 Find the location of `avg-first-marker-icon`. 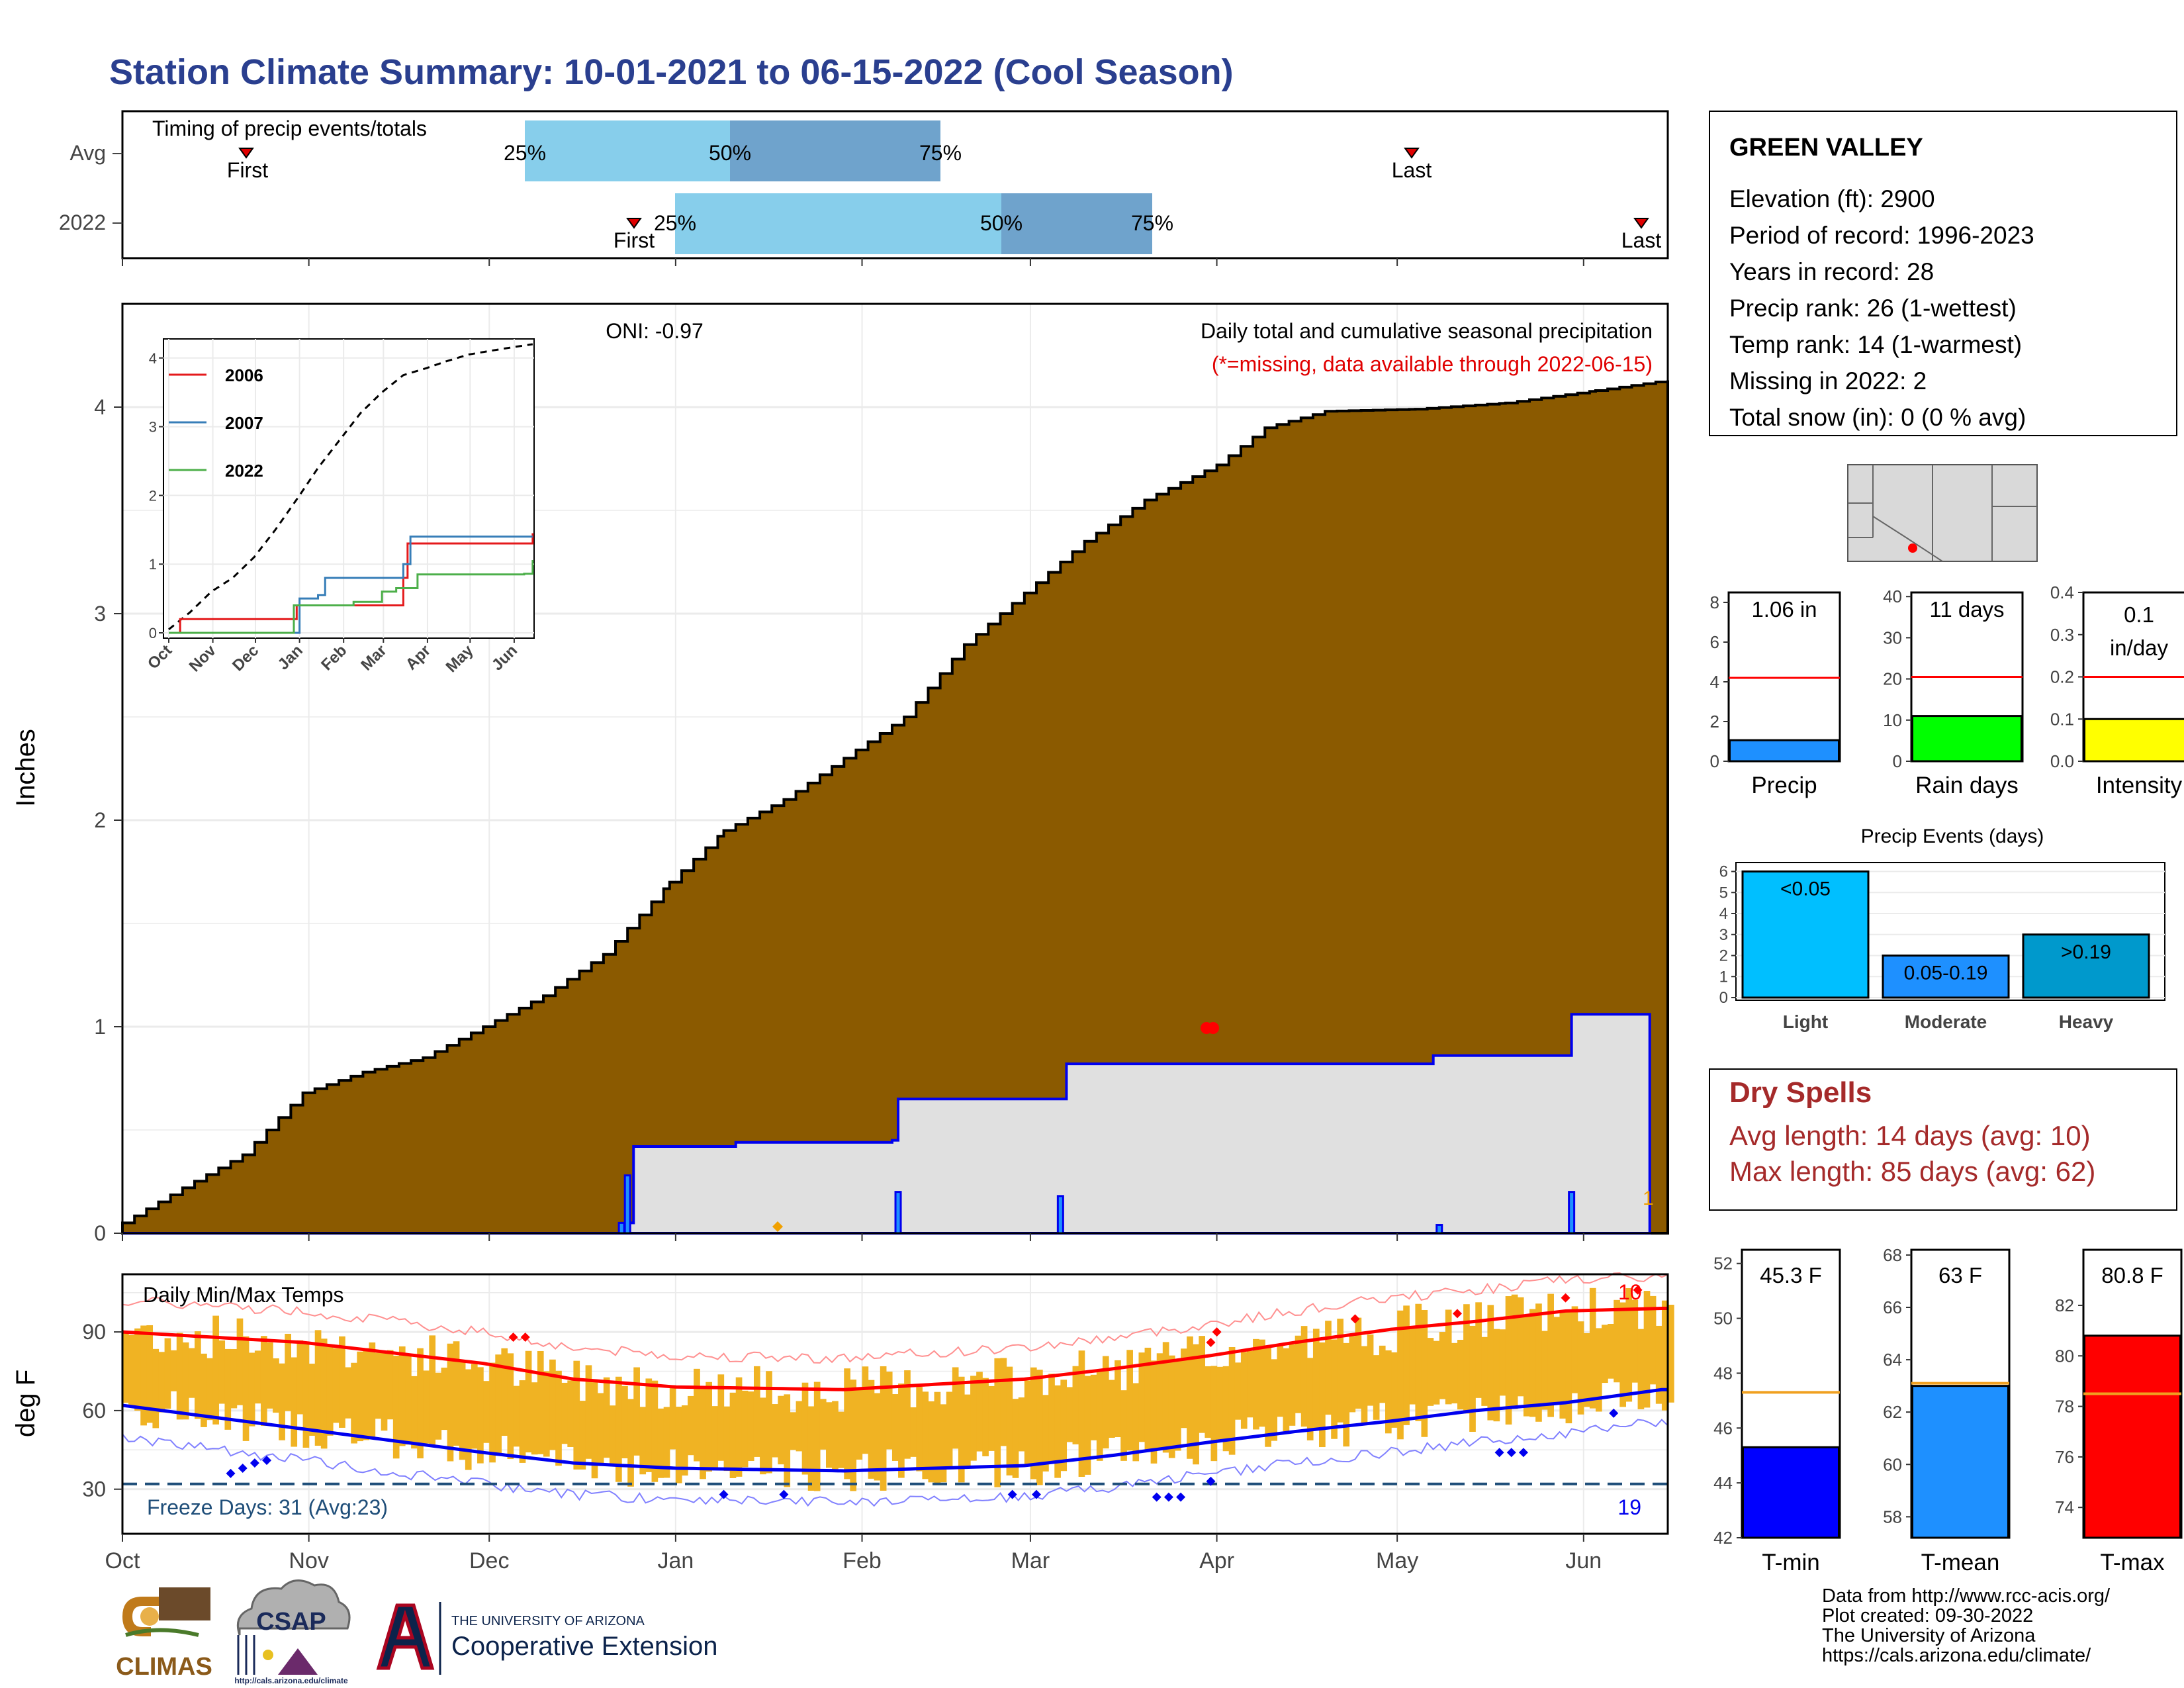

avg-first-marker-icon is located at coordinates (246, 153).